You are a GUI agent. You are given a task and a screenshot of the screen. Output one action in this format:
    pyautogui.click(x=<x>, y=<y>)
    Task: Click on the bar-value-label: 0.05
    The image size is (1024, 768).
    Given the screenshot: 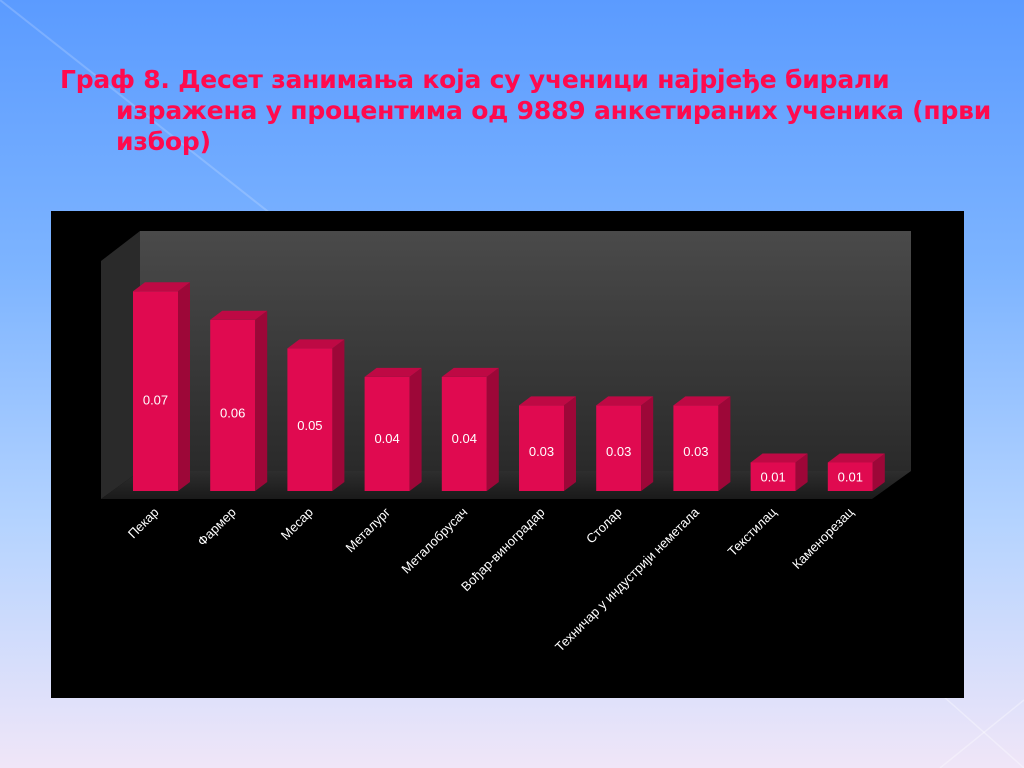 What is the action you would take?
    pyautogui.click(x=309, y=425)
    